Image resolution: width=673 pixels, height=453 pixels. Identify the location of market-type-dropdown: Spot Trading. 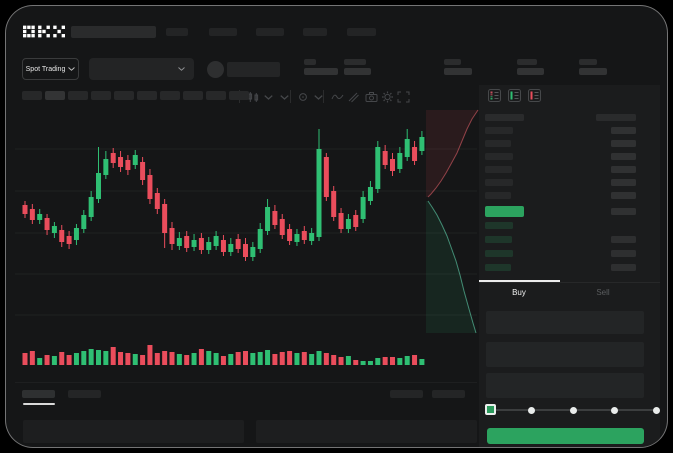
(50, 69).